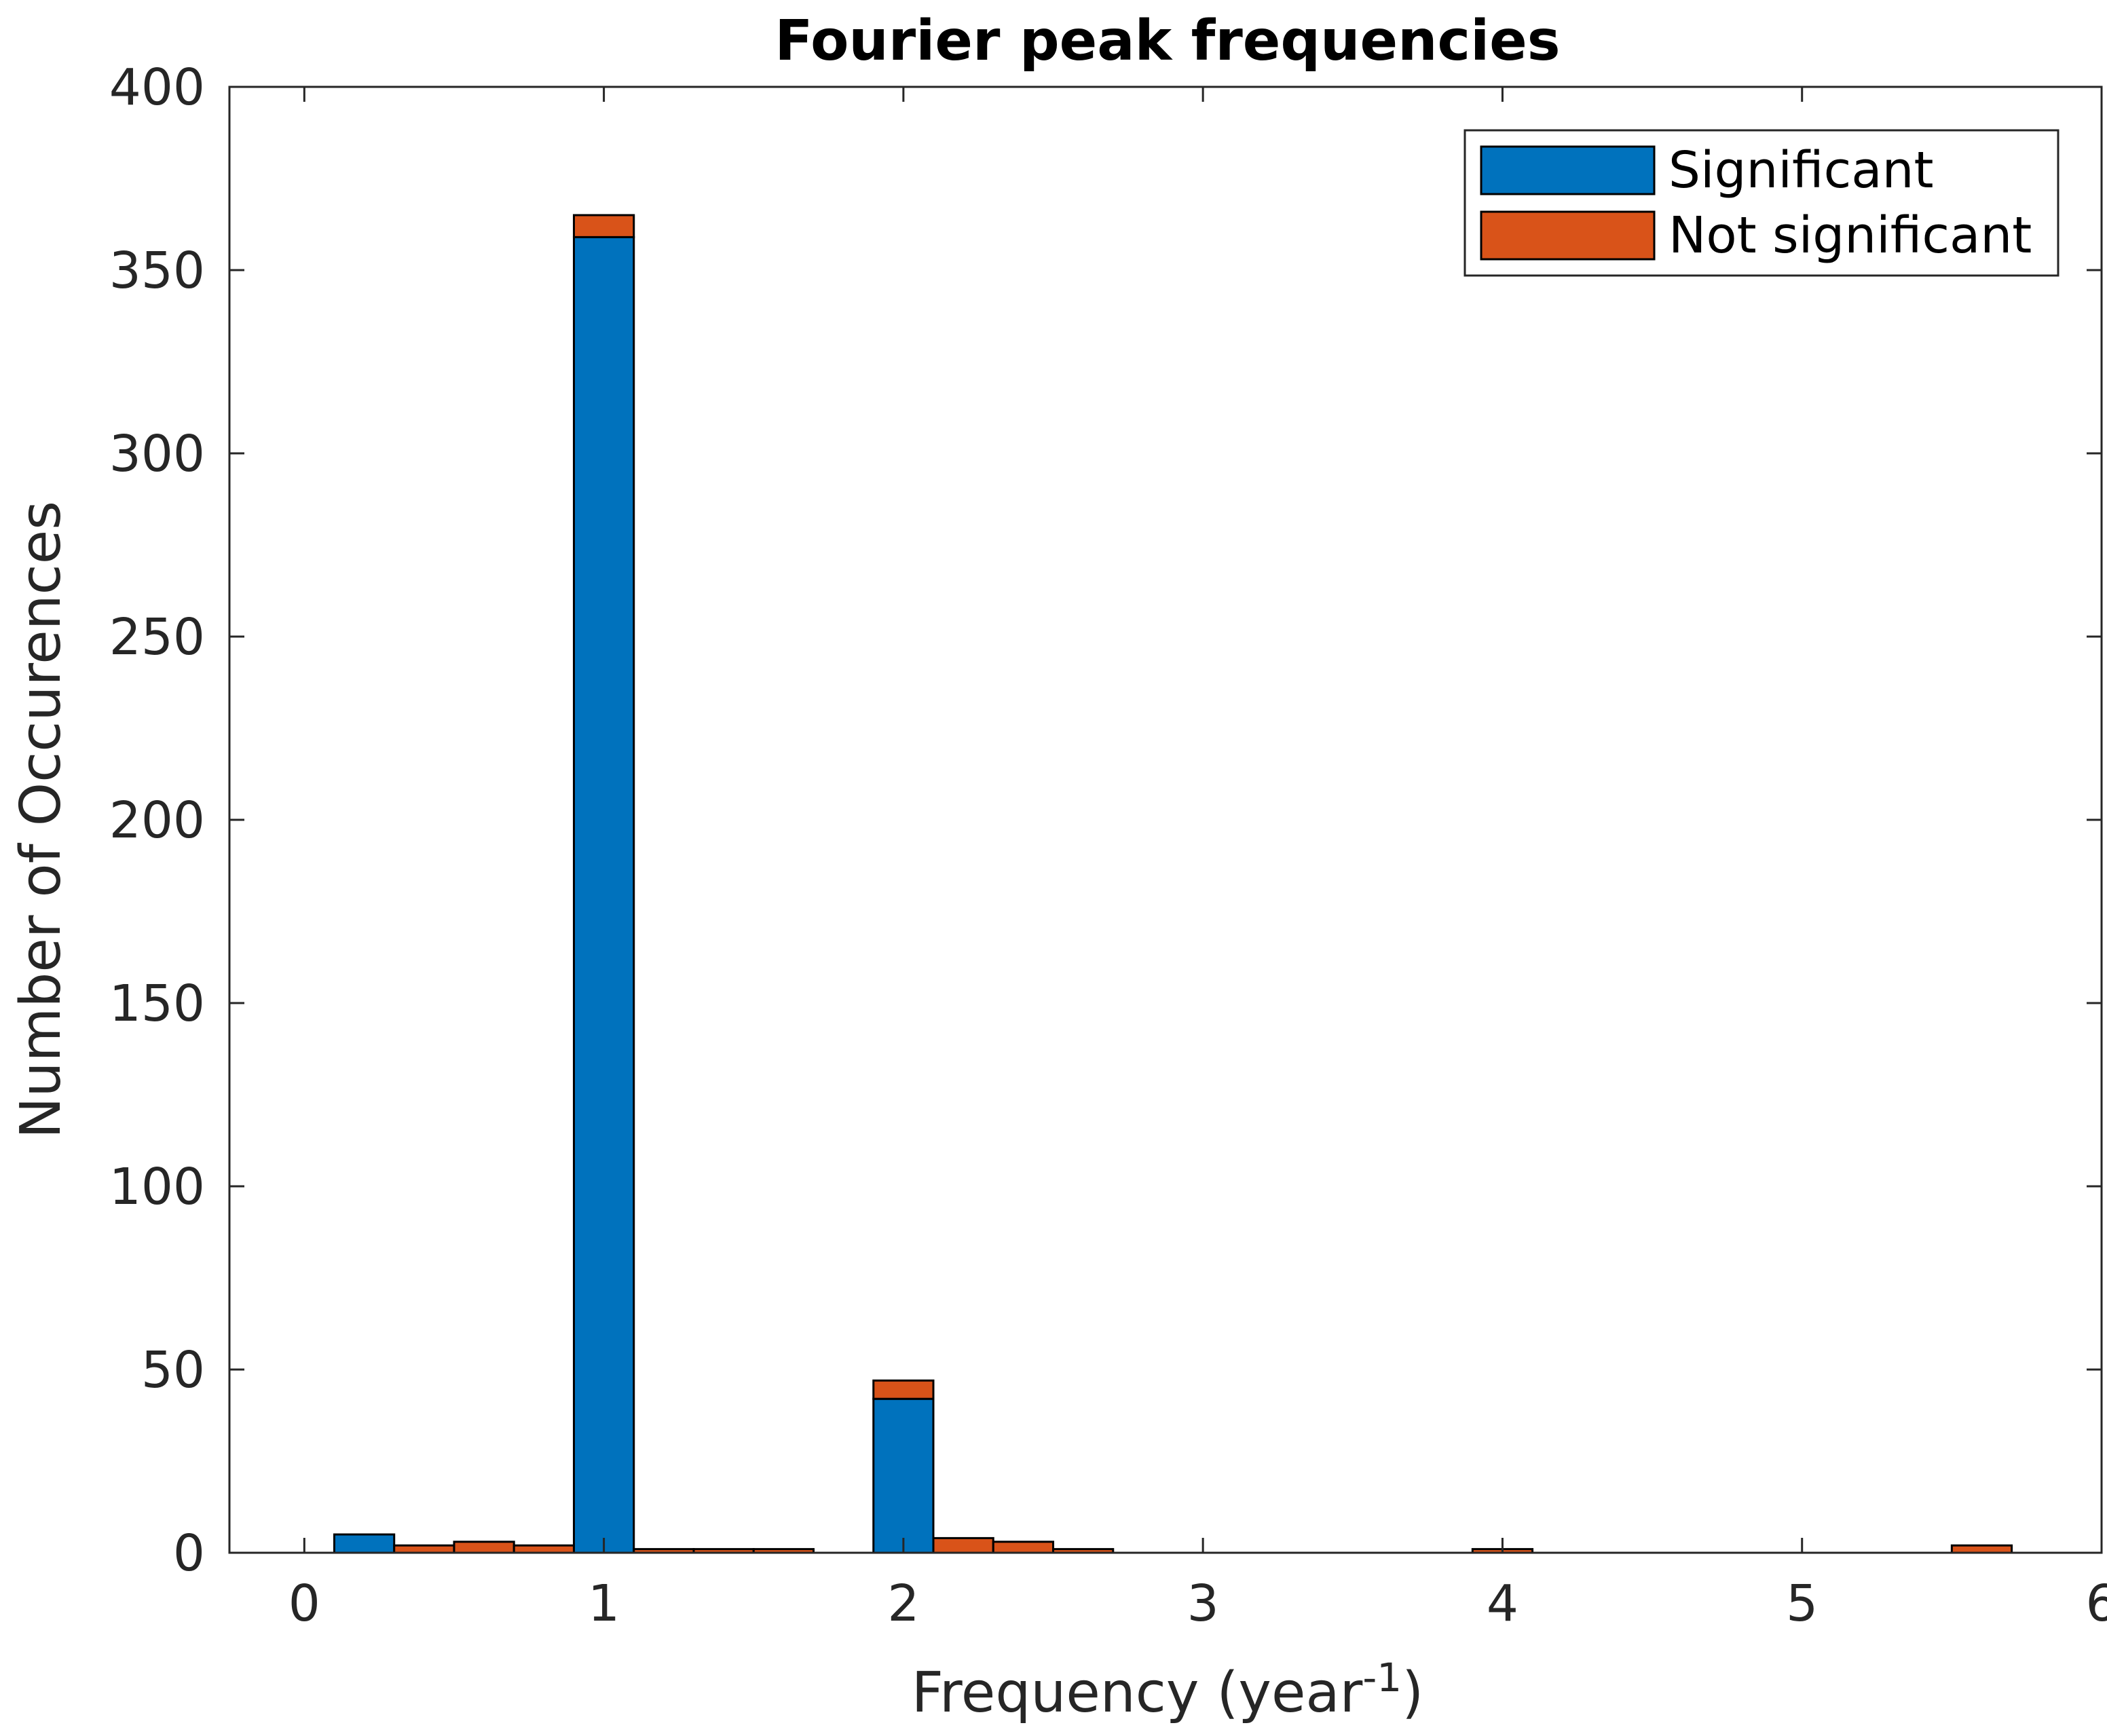 The height and width of the screenshot is (1736, 2107). Describe the element at coordinates (157, 454) in the screenshot. I see `y-tick-label: 300` at that location.